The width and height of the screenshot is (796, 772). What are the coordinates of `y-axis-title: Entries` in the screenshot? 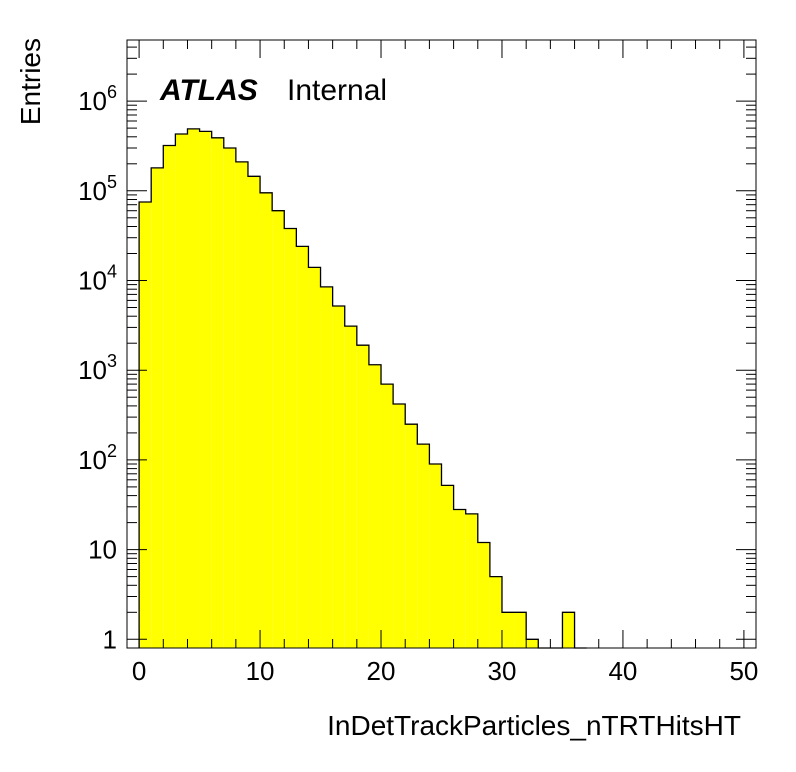 It's located at (30, 81).